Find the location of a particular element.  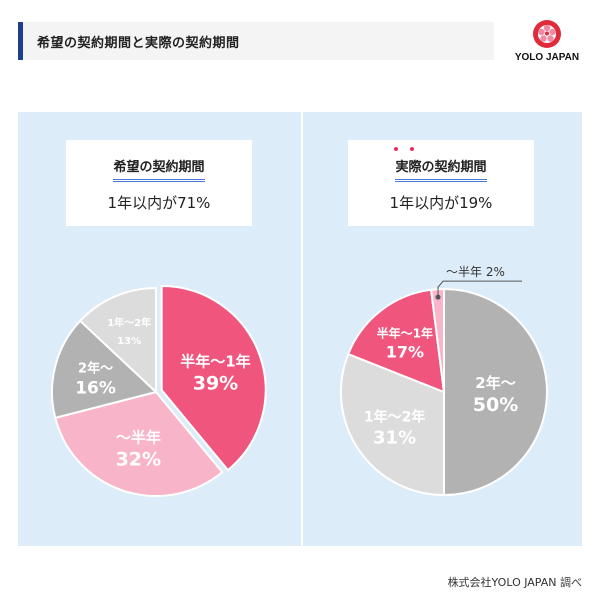

callout-line is located at coordinates (479, 289).